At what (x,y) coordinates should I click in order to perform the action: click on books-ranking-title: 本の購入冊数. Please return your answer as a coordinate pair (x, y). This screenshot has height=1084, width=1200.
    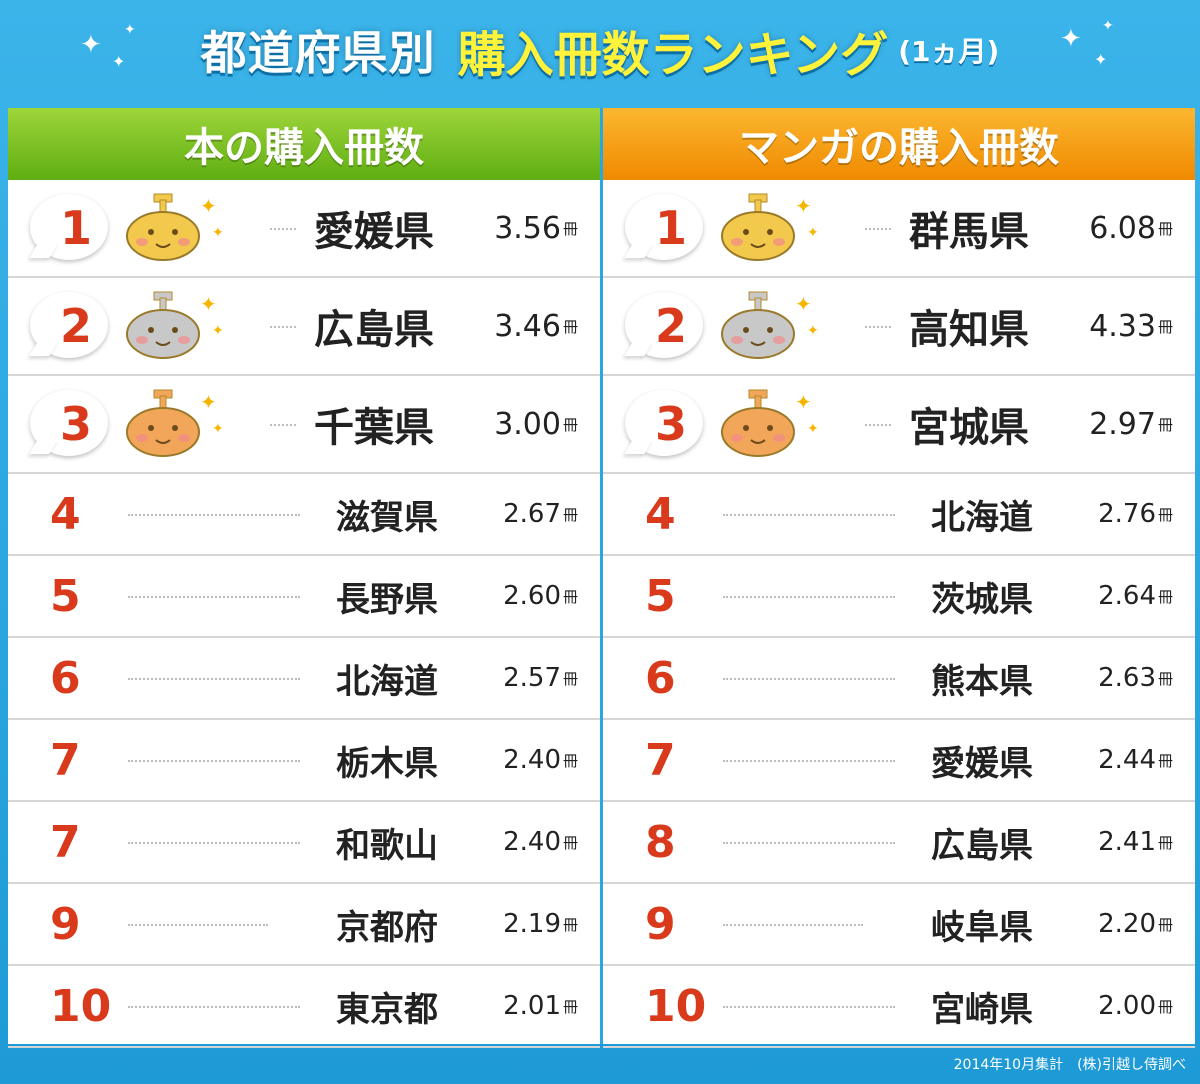
    Looking at the image, I should click on (304, 144).